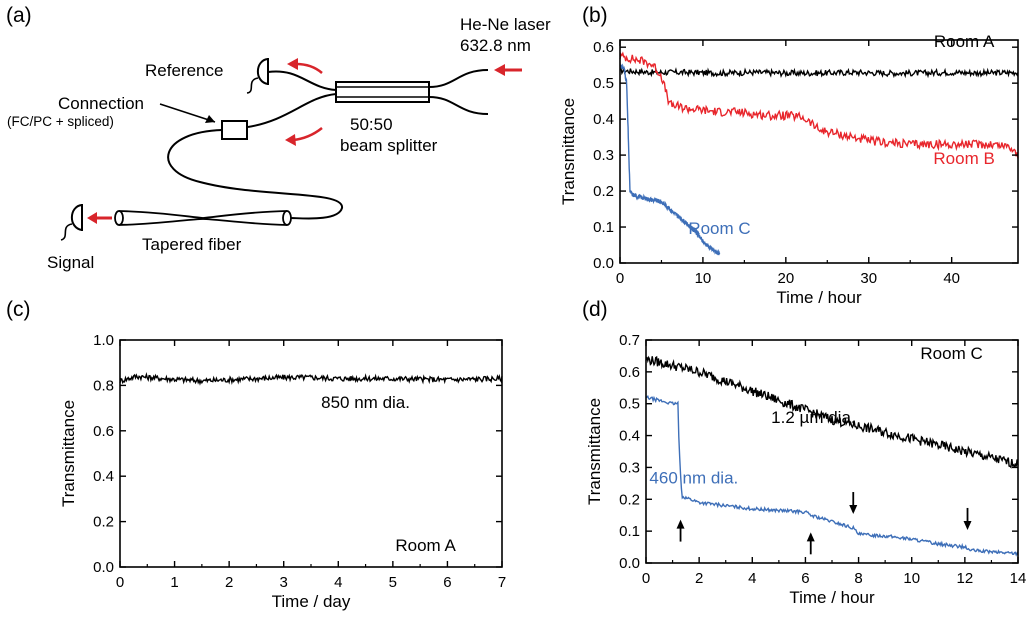 The image size is (1031, 624). Describe the element at coordinates (499, 70) in the screenshot. I see `laser-input-arrowhead` at that location.